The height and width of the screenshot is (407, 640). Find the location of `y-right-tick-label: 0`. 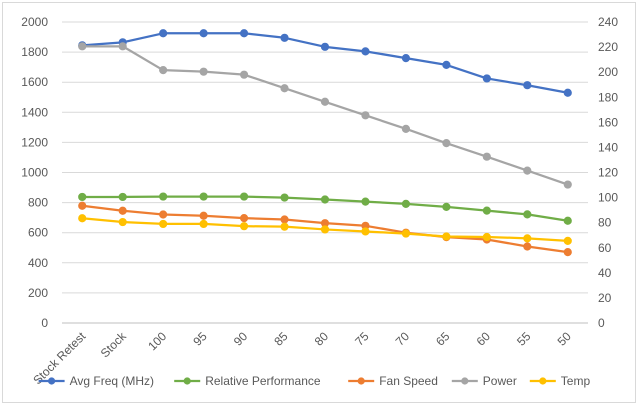

y-right-tick-label: 0 is located at coordinates (601, 323).